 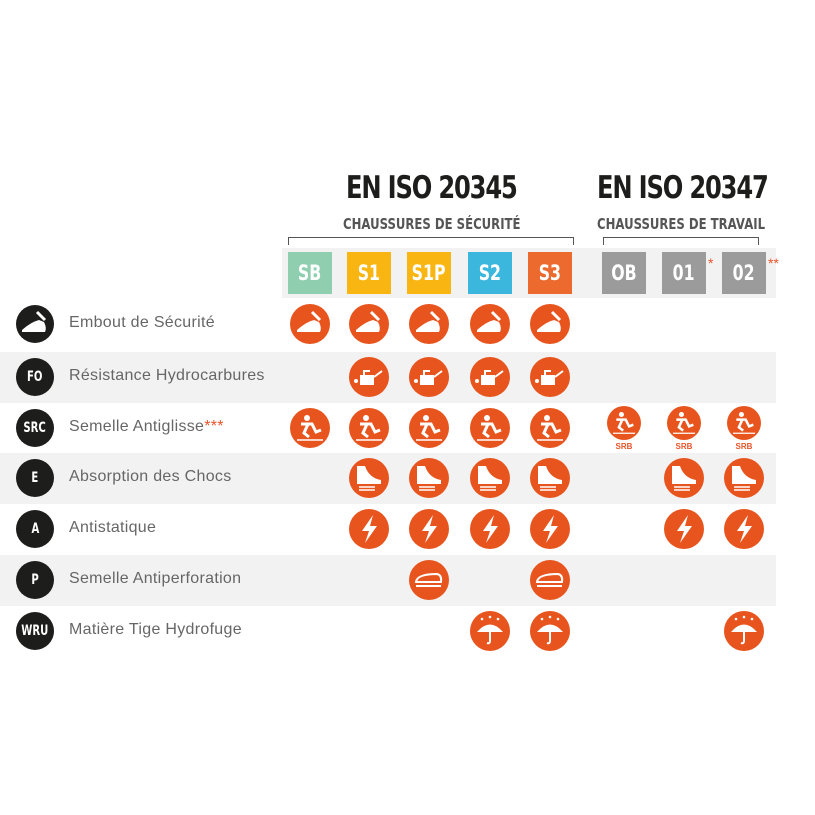 I want to click on category-badge-ob: OB, so click(x=624, y=273).